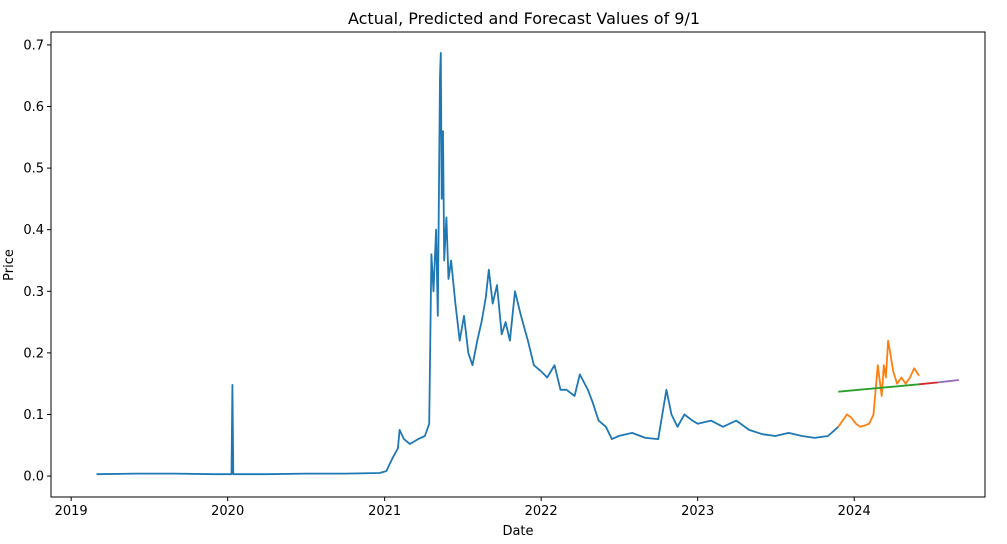 This screenshot has width=1007, height=544. Describe the element at coordinates (697, 511) in the screenshot. I see `x-tick-label: 2023` at that location.